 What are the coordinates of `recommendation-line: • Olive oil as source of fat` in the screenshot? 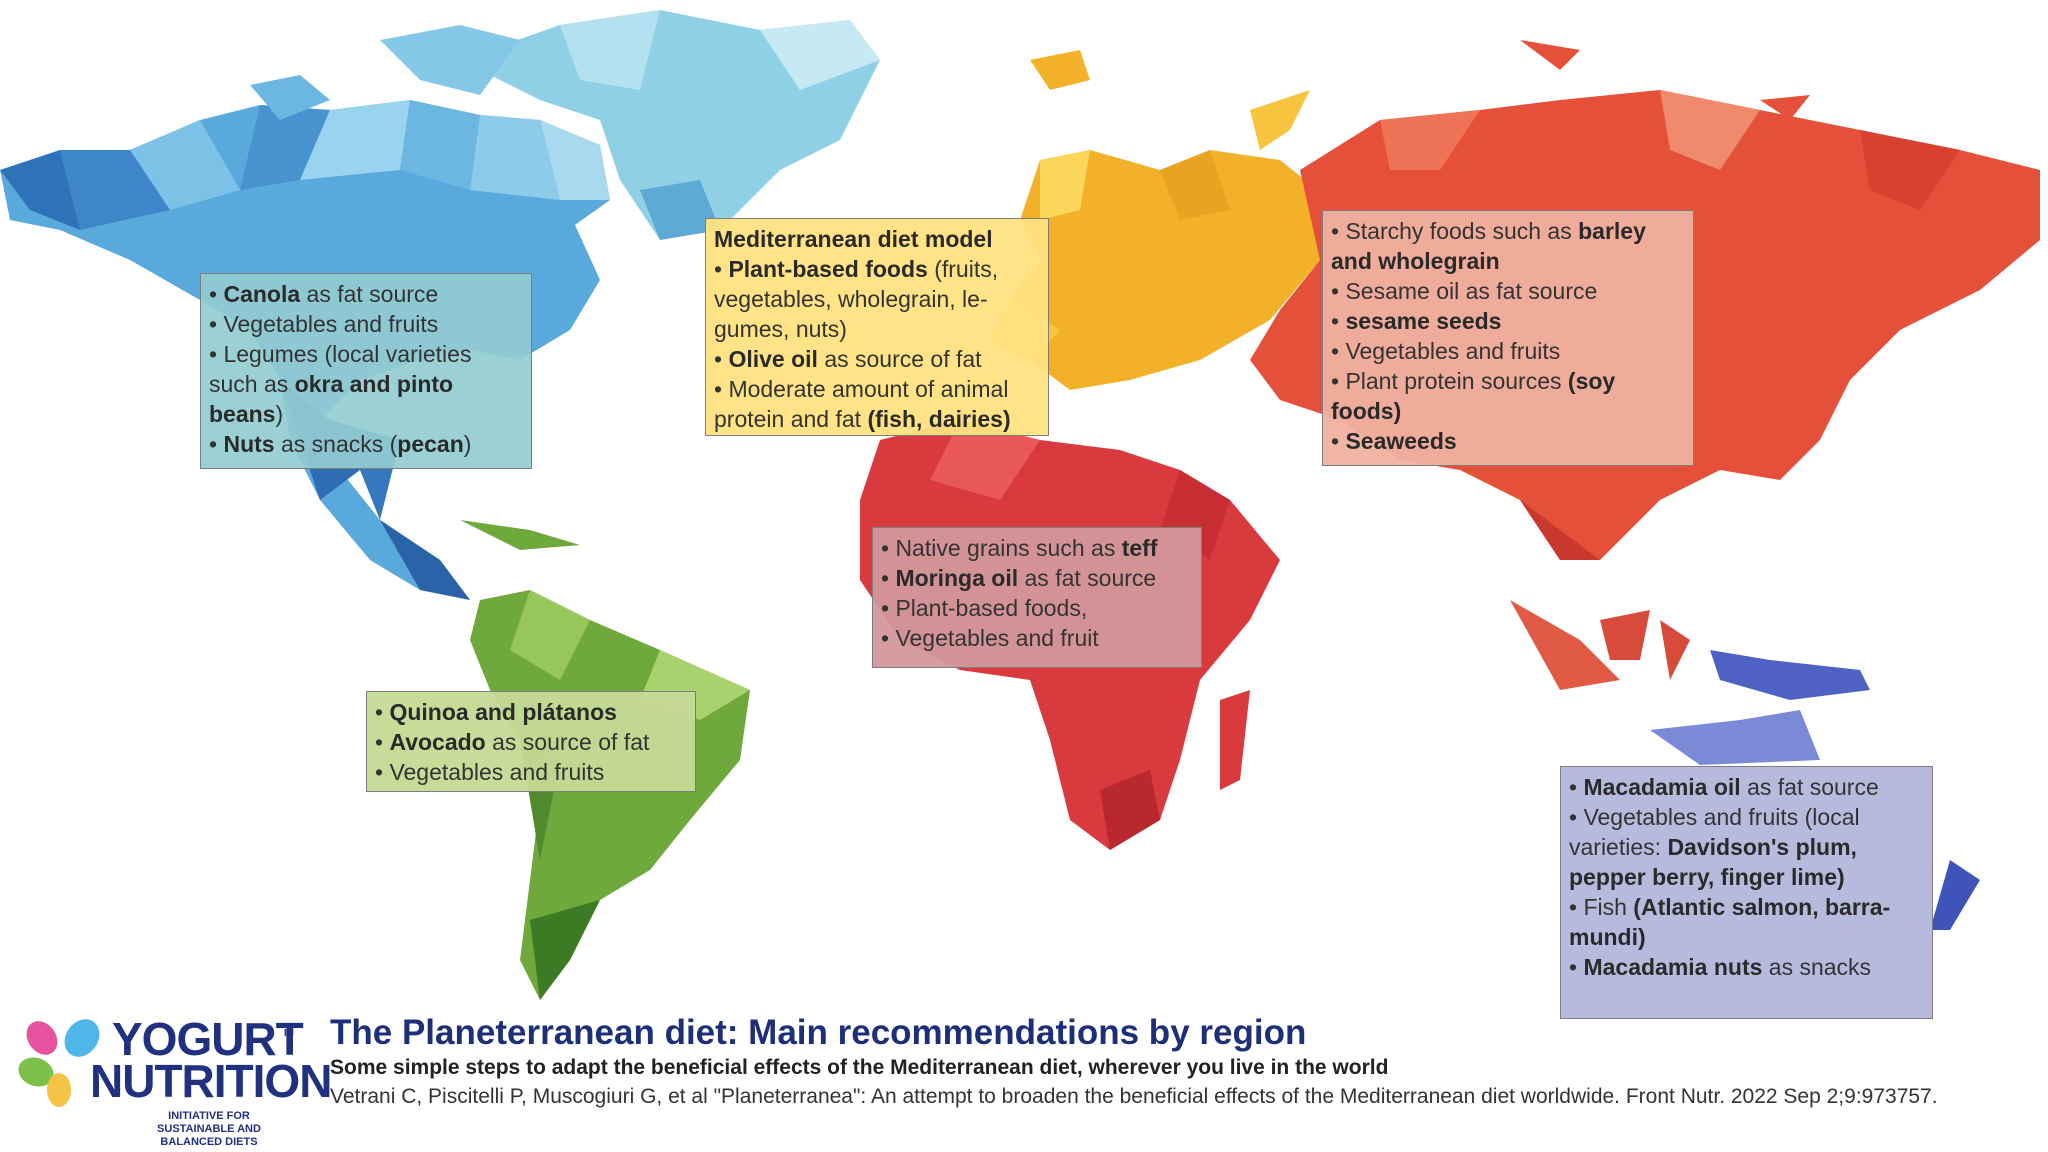 It's located at (877, 359).